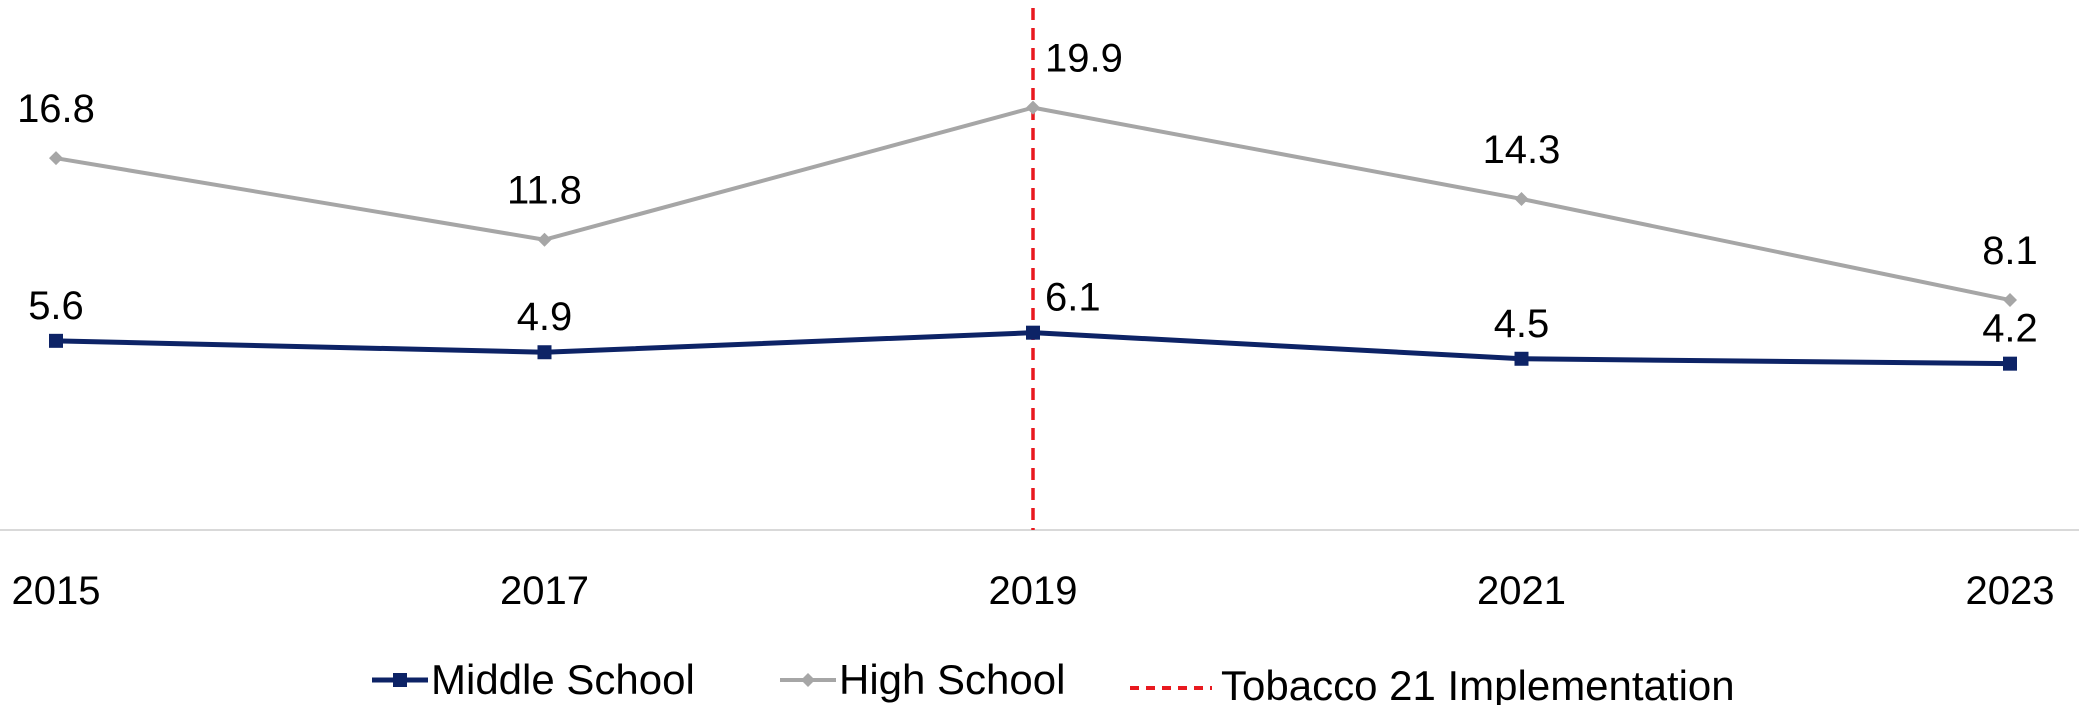 The width and height of the screenshot is (2079, 705). Describe the element at coordinates (544, 591) in the screenshot. I see `x-tick-label-2017: 2017` at that location.